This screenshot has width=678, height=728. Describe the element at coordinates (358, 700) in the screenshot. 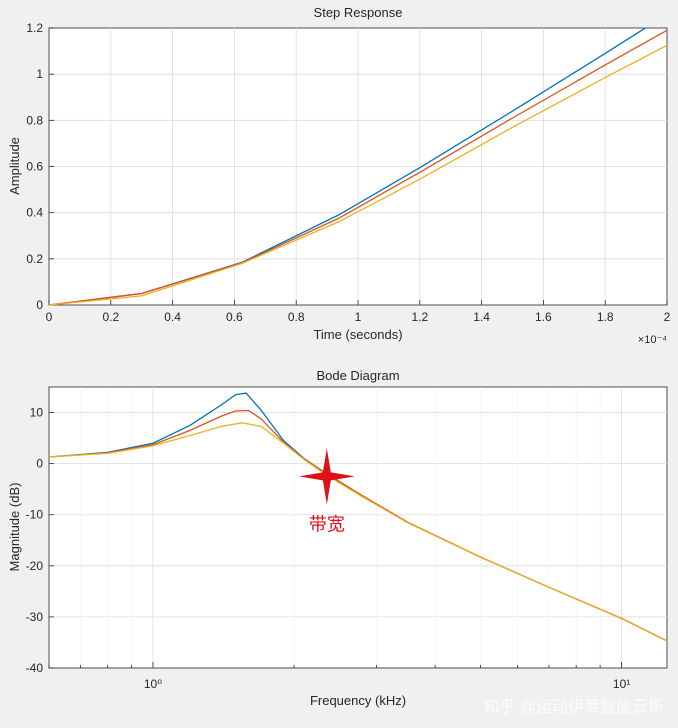

I see `bode-xlabel: Frequency (kHz)` at that location.